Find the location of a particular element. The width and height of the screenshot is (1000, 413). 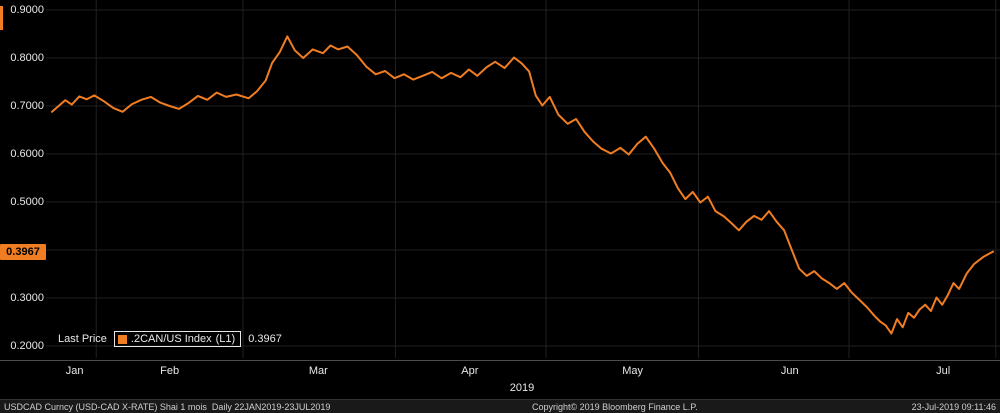

x-tick-label: Jan is located at coordinates (74, 371).